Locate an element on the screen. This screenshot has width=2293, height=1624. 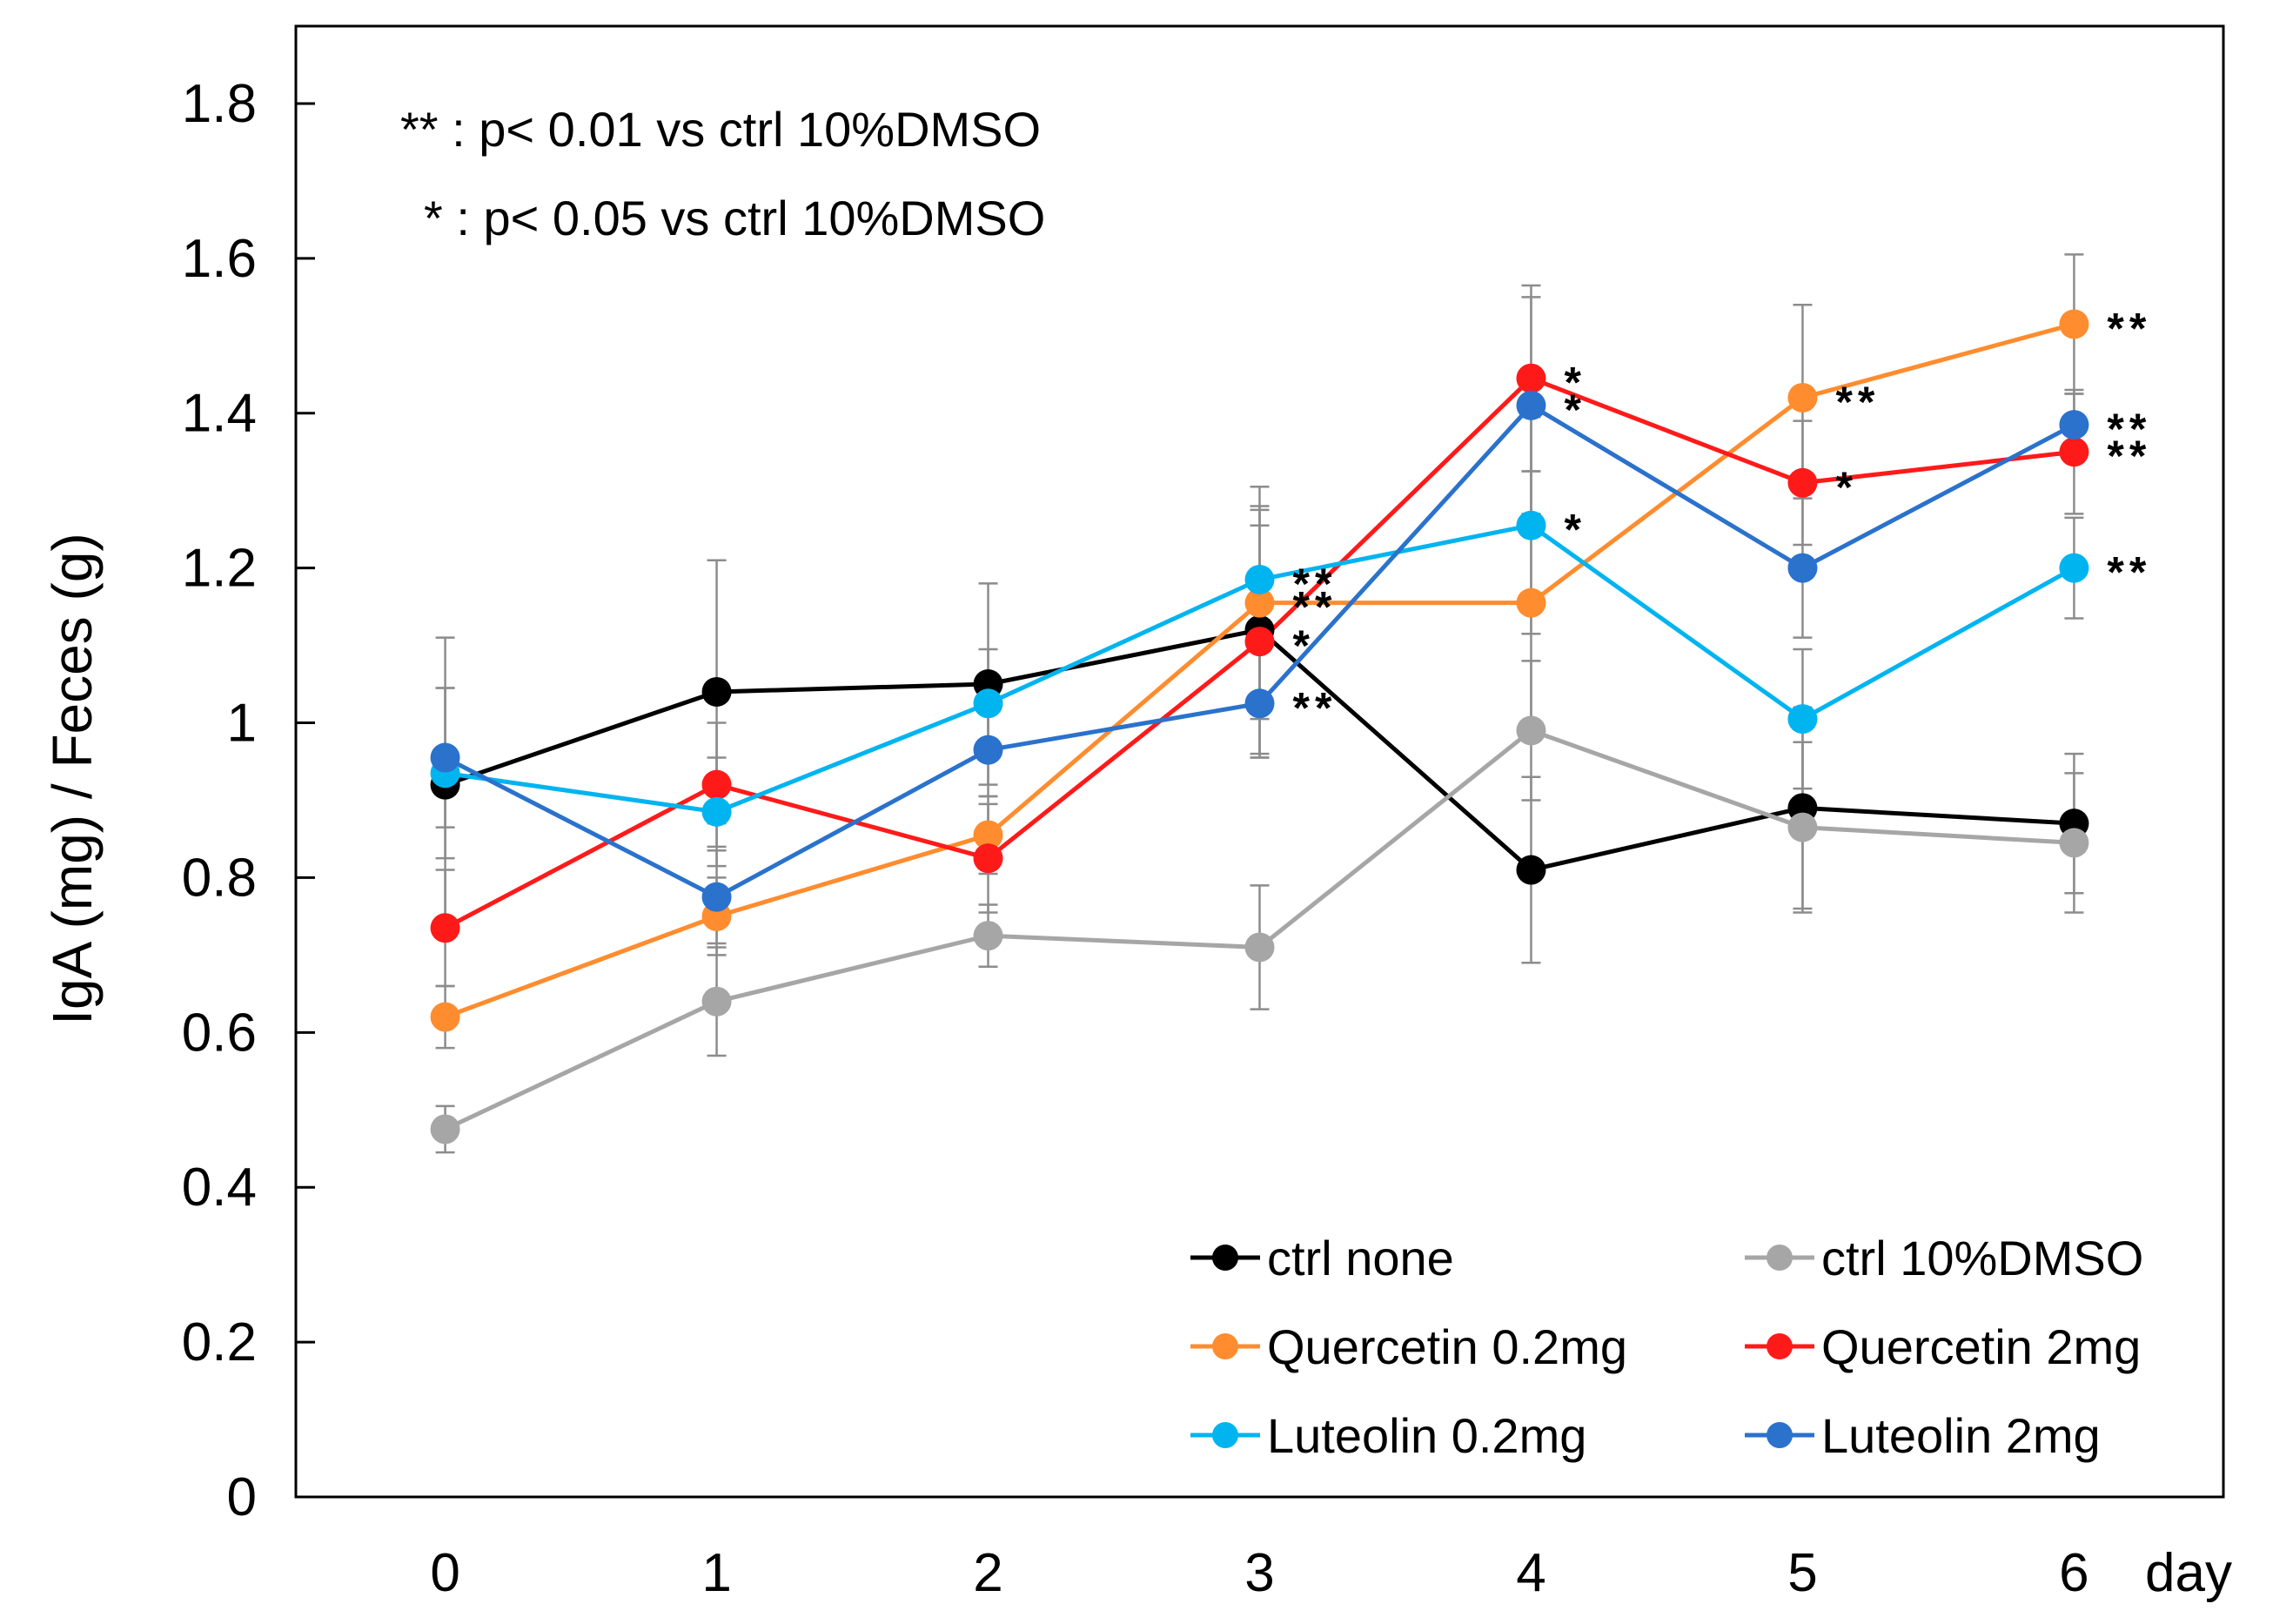
legend-item: Luteolin 2mg is located at coordinates (1923, 1436).